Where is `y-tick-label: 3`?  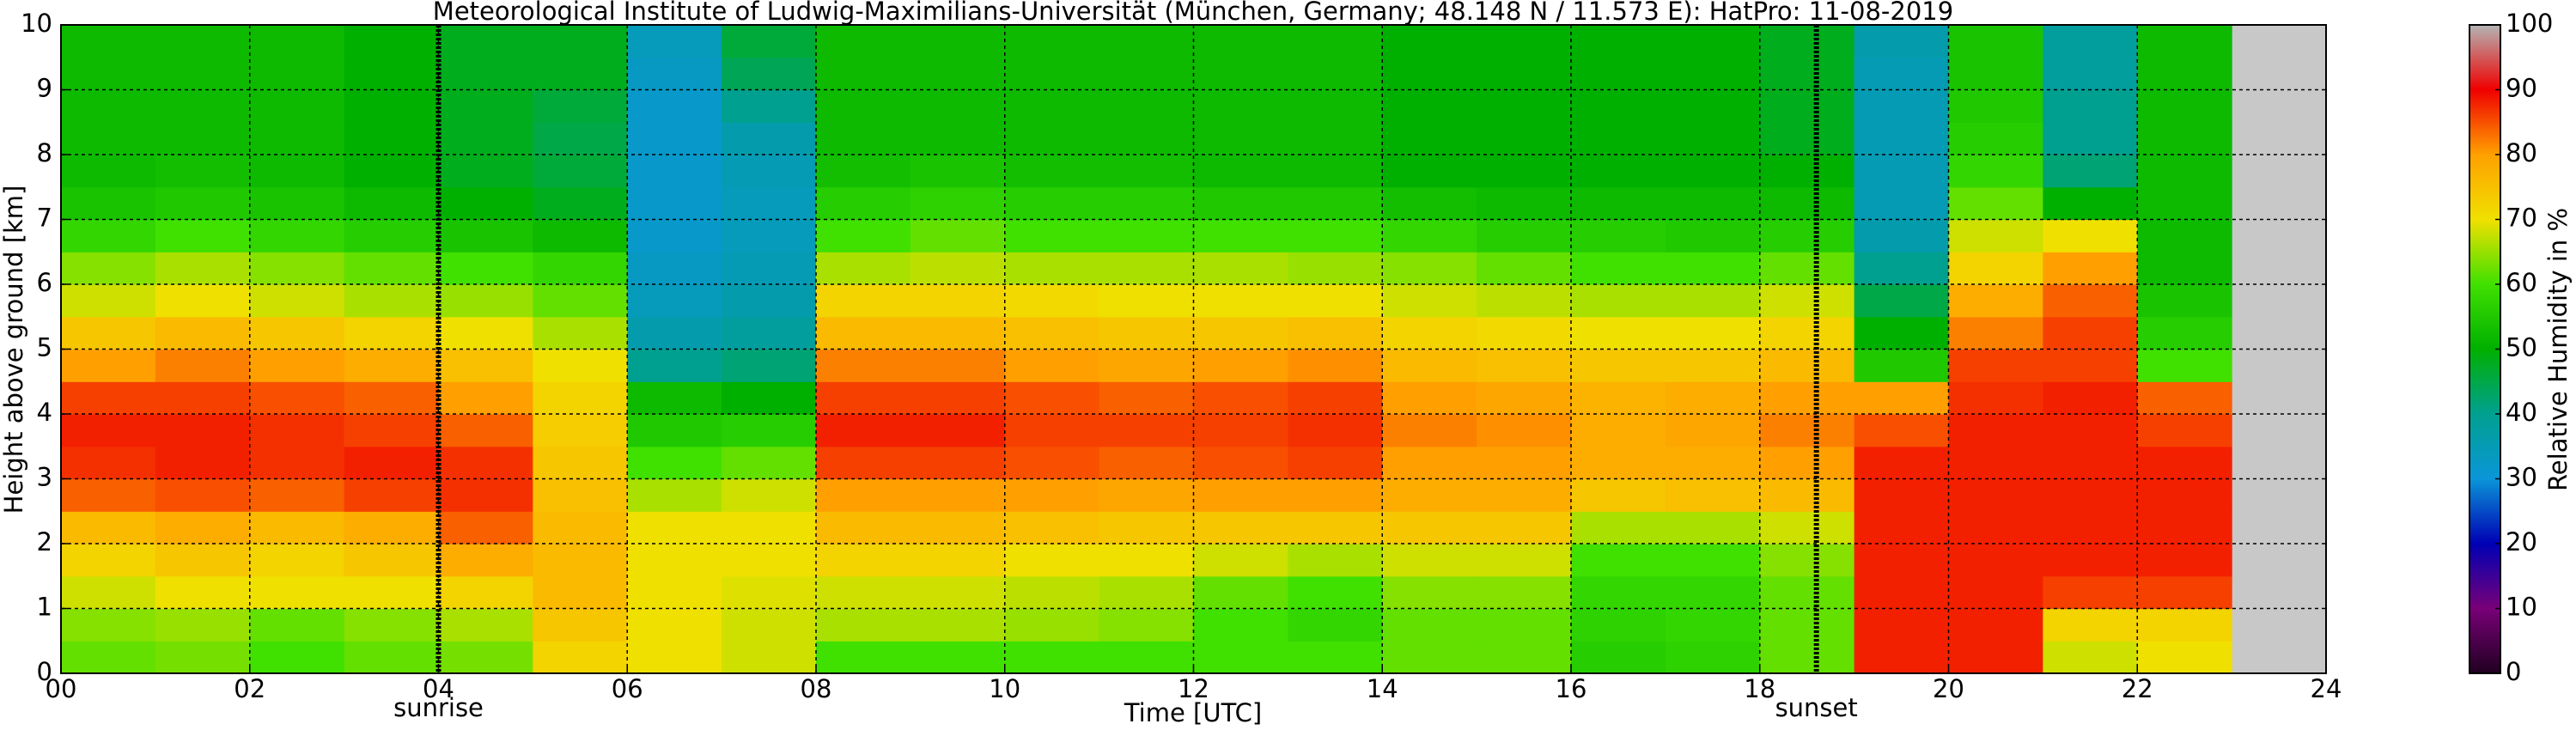
y-tick-label: 3 is located at coordinates (44, 477).